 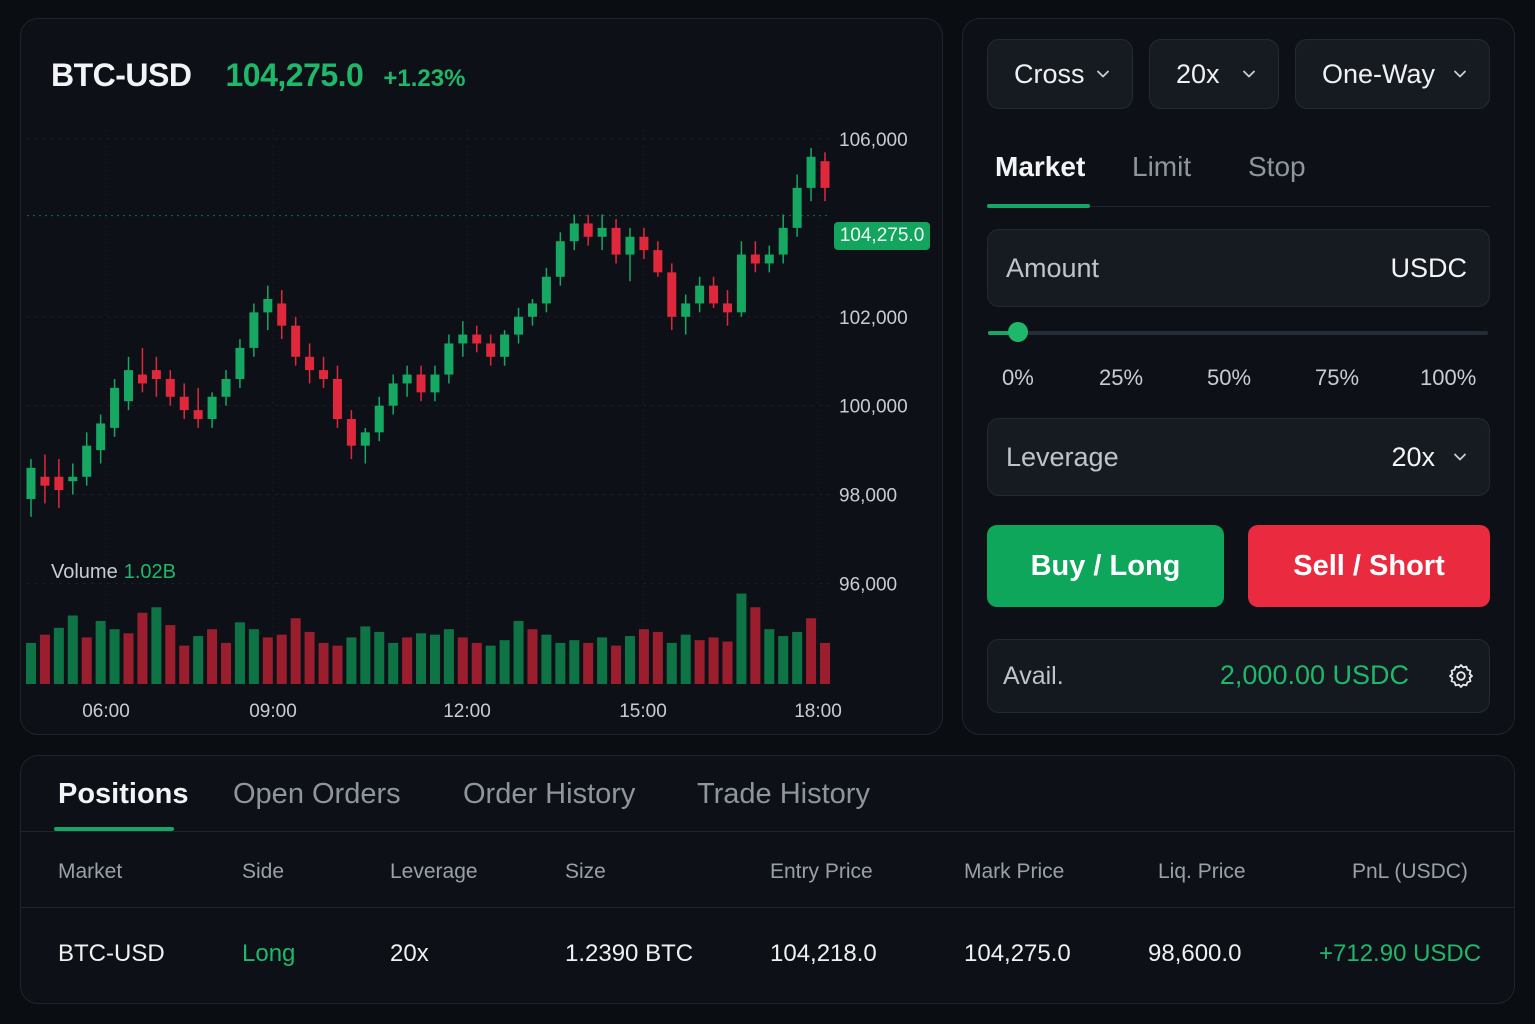 I want to click on slider-mark-50: 50%, so click(x=1229, y=377).